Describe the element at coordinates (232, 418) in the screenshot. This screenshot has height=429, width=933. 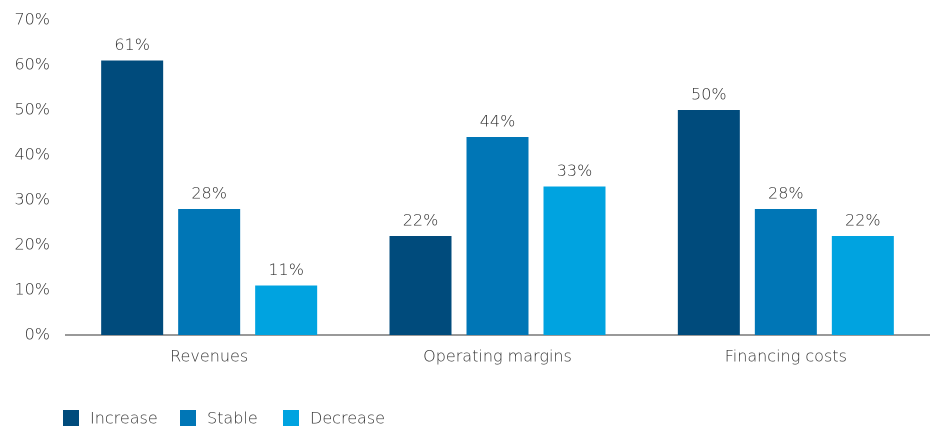
I see `legend-label: Stable` at that location.